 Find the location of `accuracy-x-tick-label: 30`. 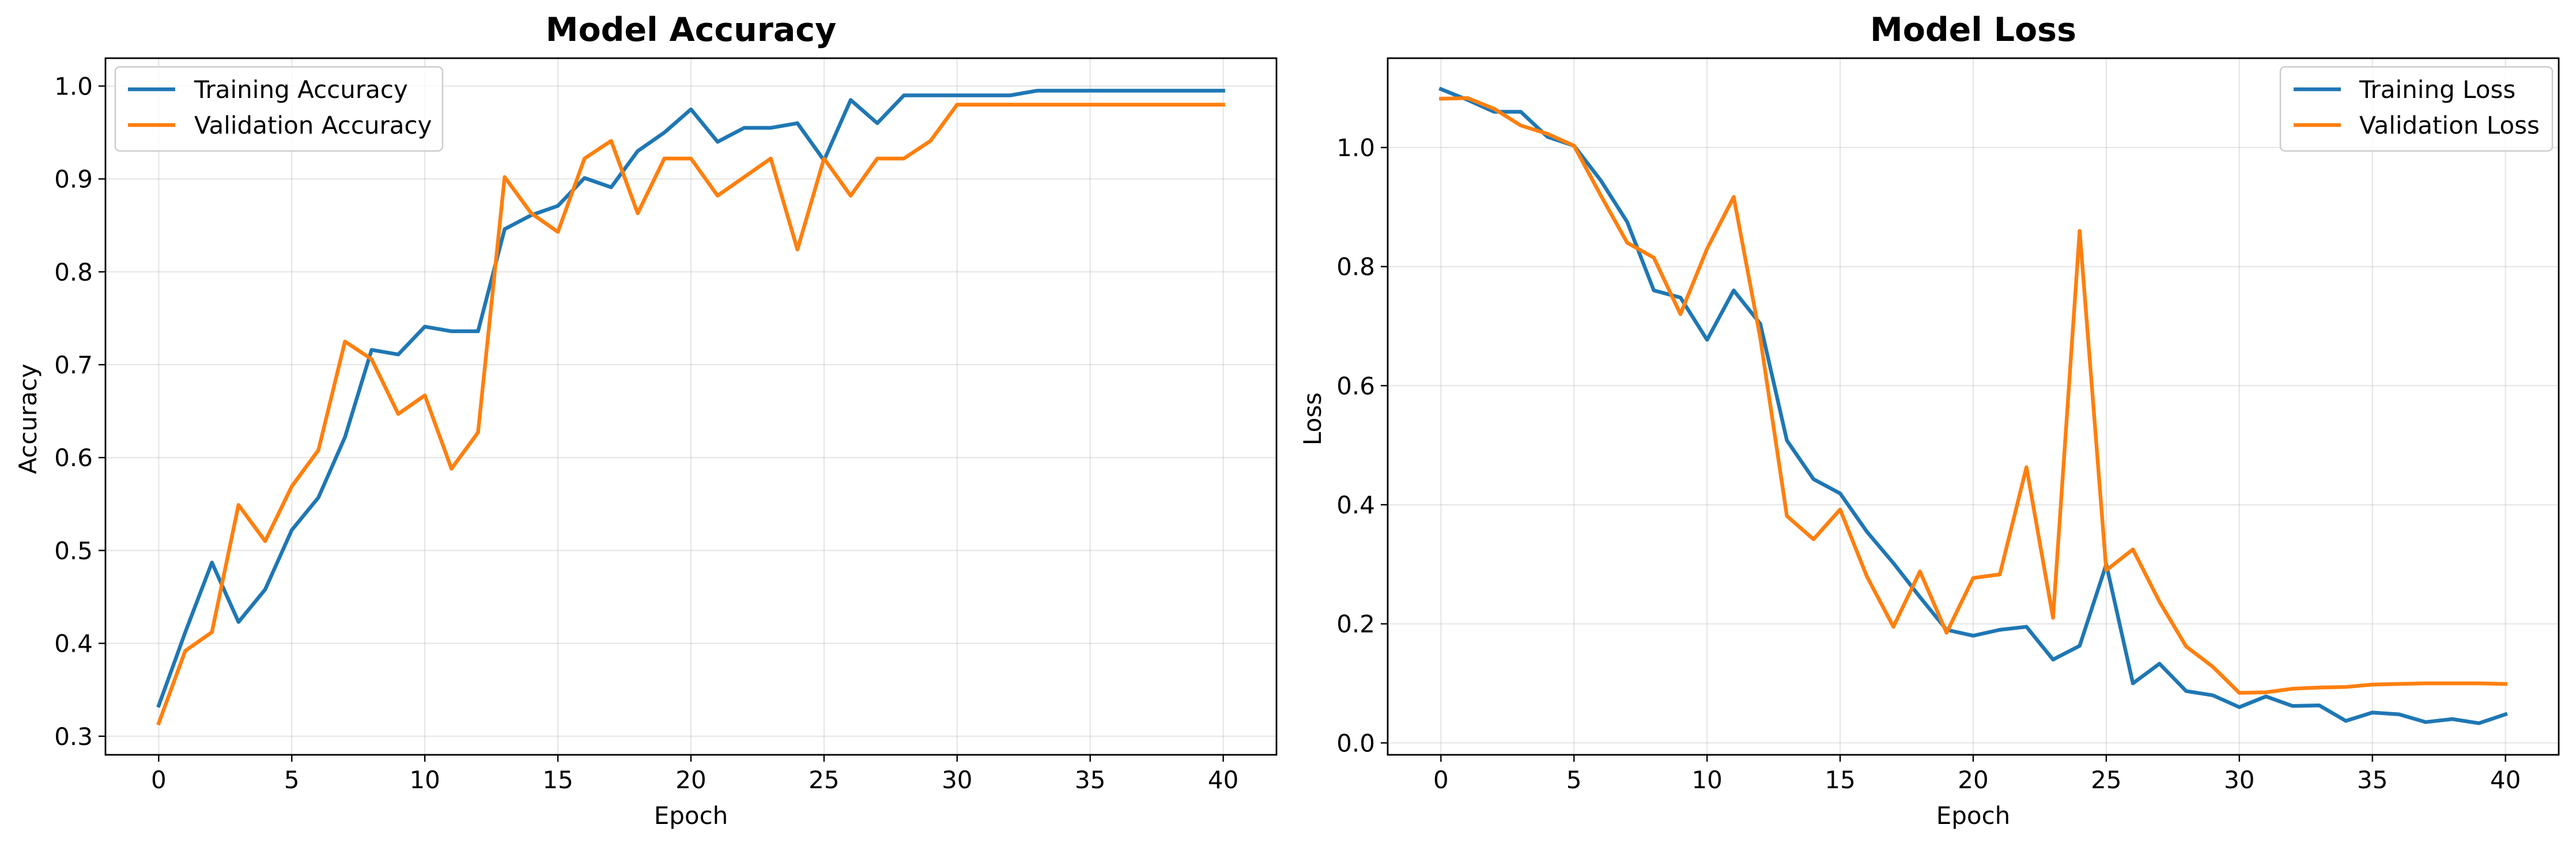

accuracy-x-tick-label: 30 is located at coordinates (957, 780).